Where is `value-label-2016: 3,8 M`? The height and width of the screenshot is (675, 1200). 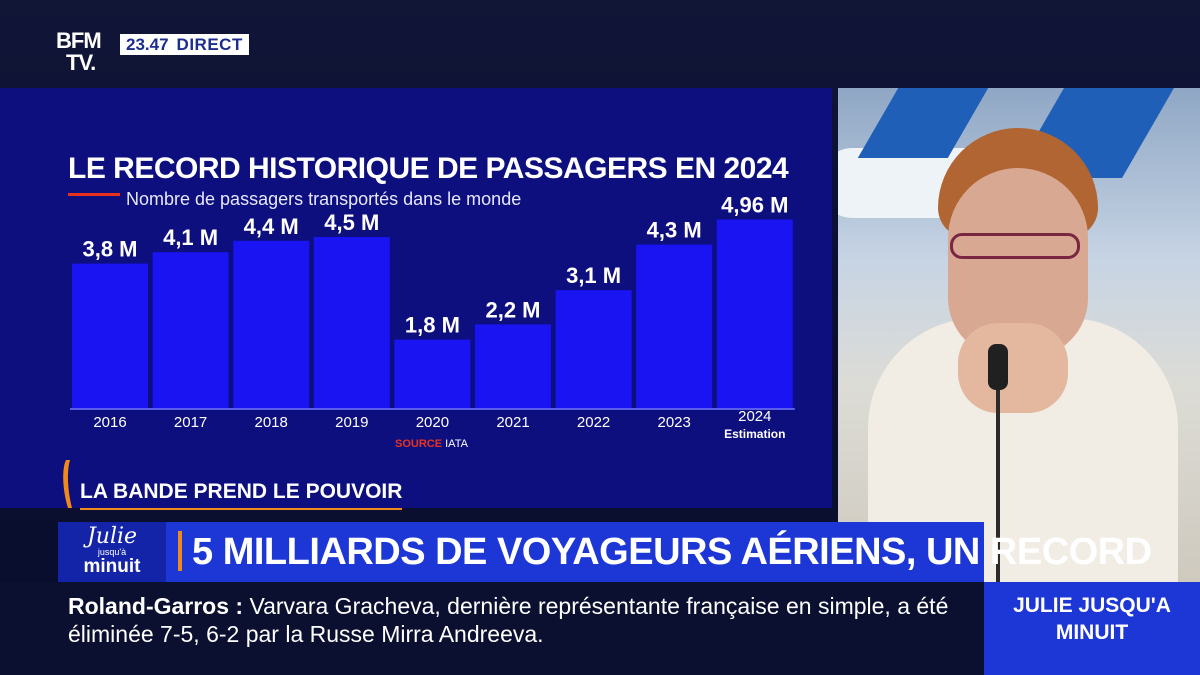 value-label-2016: 3,8 M is located at coordinates (109, 249).